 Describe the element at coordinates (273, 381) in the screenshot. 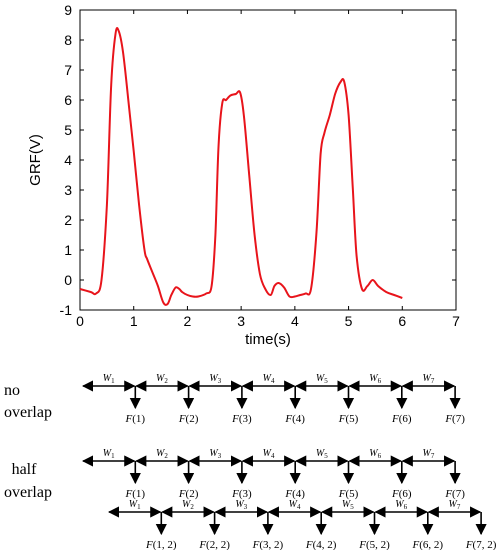

I see `window-index: 4` at that location.